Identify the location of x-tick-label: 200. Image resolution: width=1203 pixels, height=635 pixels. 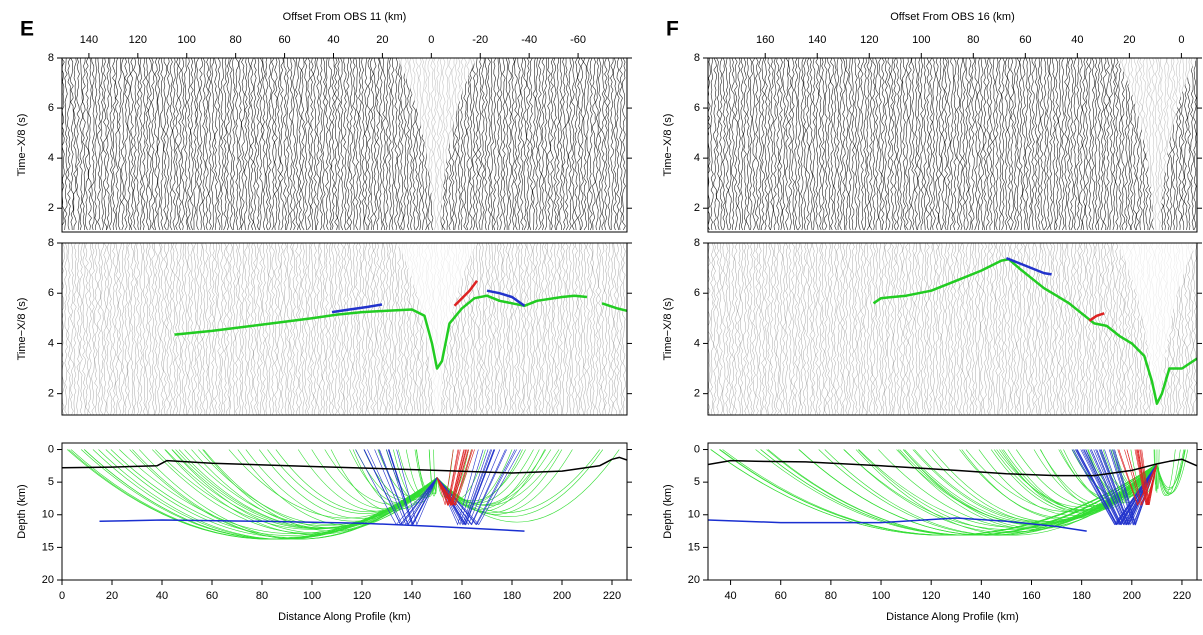
(562, 596).